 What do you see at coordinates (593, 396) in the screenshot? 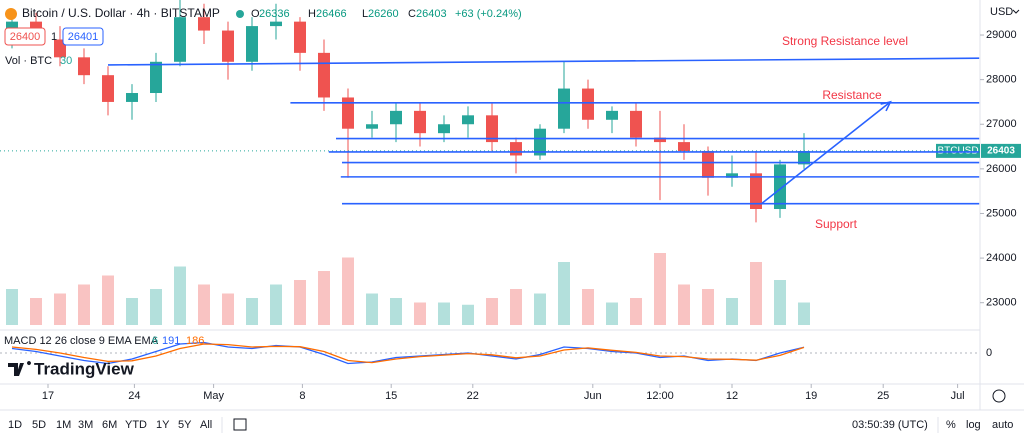
I see `x-tick-label: Jun` at bounding box center [593, 396].